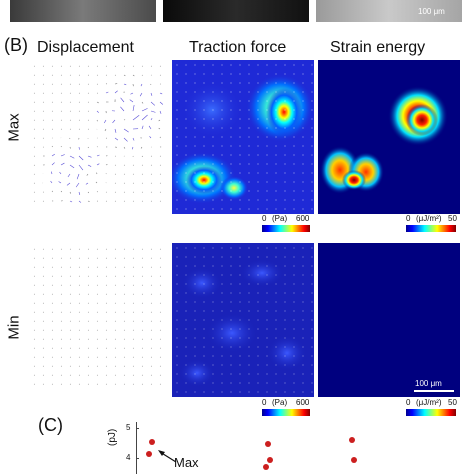 The height and width of the screenshot is (474, 474). Describe the element at coordinates (303, 402) in the screenshot. I see `traction-colorbar-max-min-row: 600` at that location.